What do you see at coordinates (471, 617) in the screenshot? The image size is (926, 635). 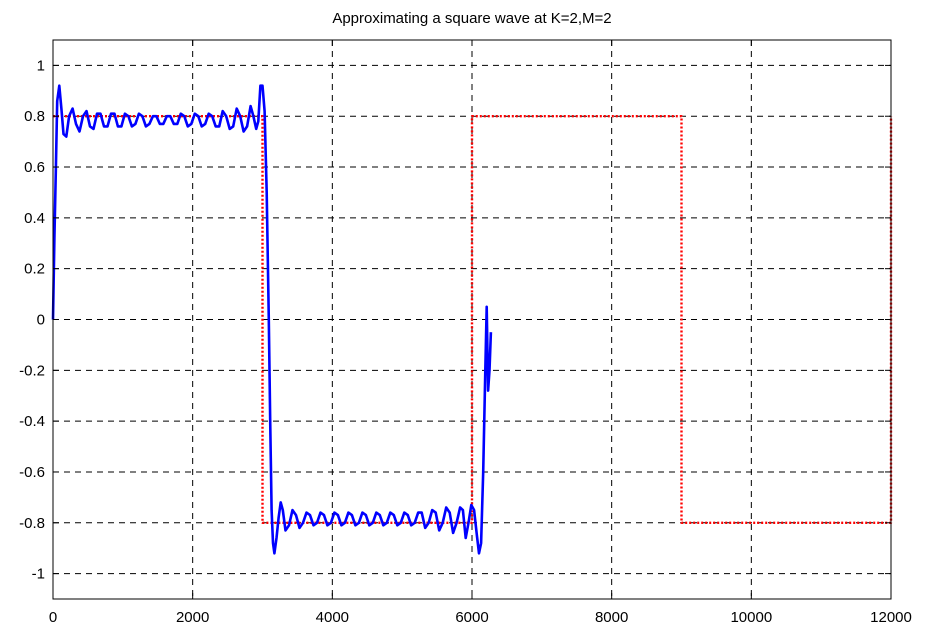 I see `x-tick-label: 6000` at bounding box center [471, 617].